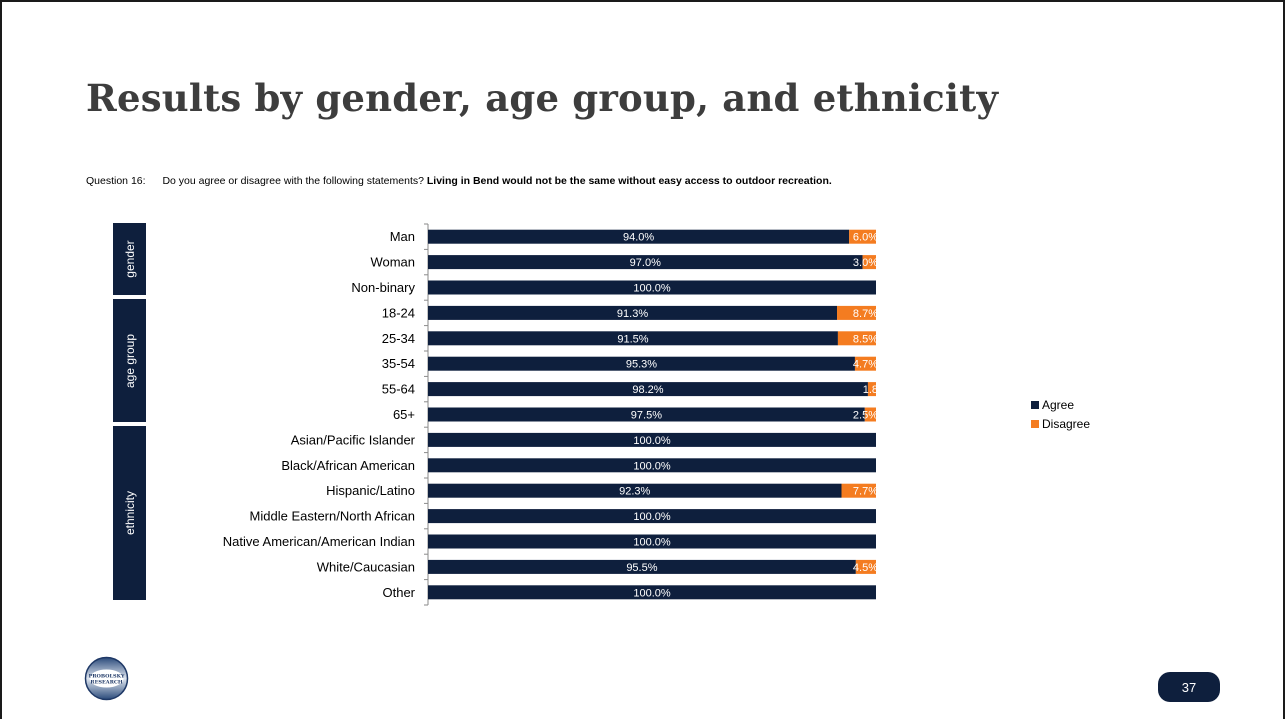 The width and height of the screenshot is (1285, 719). Describe the element at coordinates (404, 414) in the screenshot. I see `category-label: 65+` at that location.